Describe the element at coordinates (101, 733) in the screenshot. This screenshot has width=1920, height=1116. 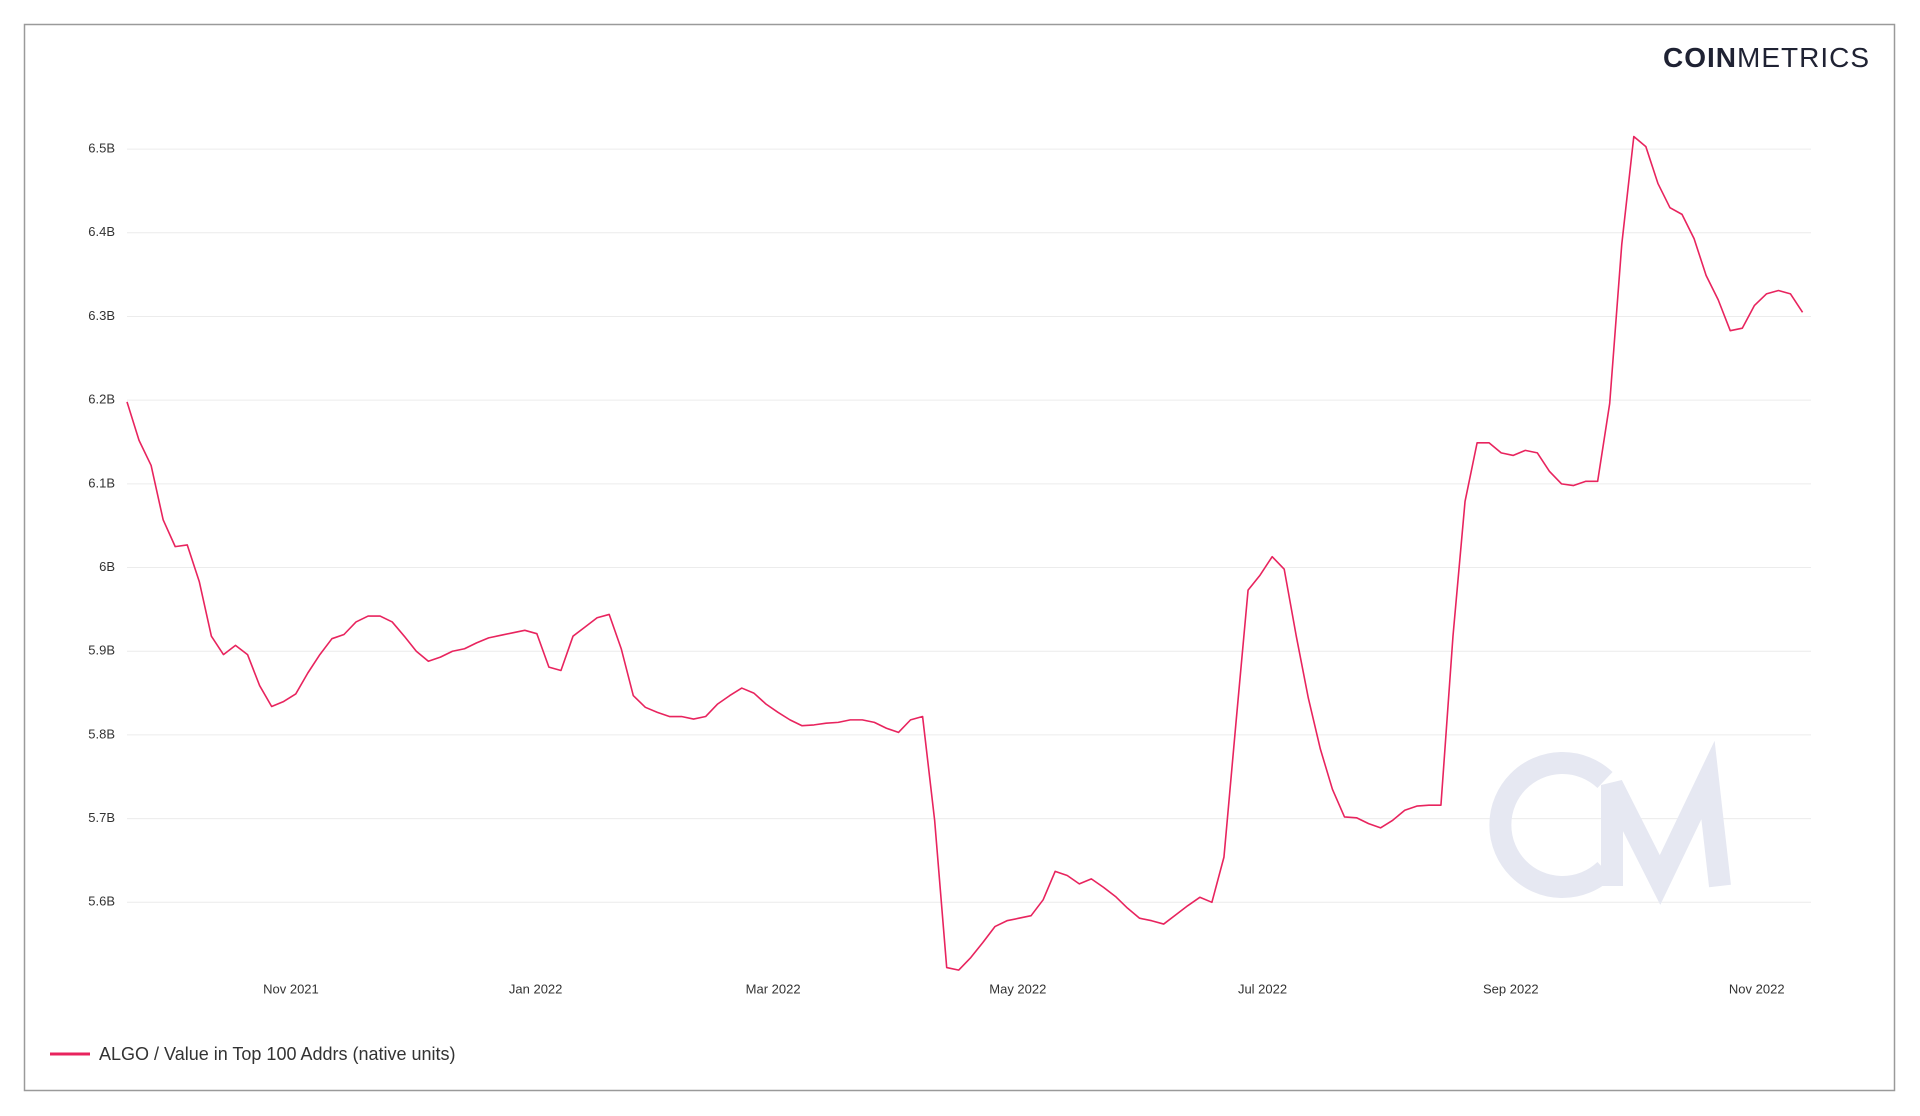
I see `y-tick-label: 5.8B` at that location.